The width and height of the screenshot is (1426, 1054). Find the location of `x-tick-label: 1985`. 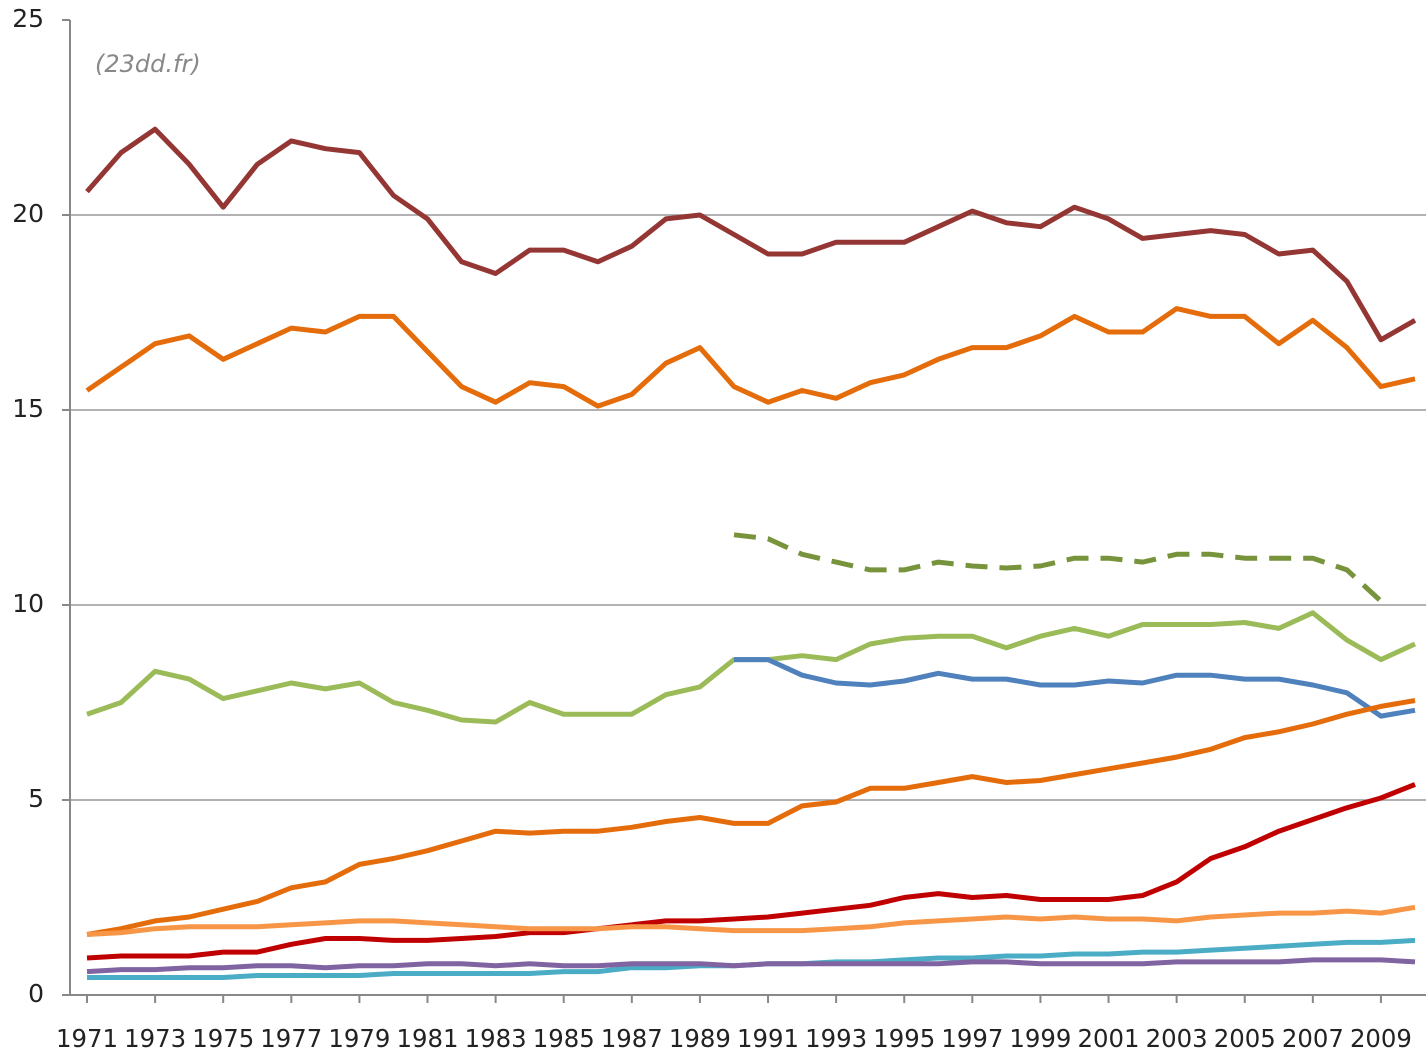

x-tick-label: 1985 is located at coordinates (564, 1038).